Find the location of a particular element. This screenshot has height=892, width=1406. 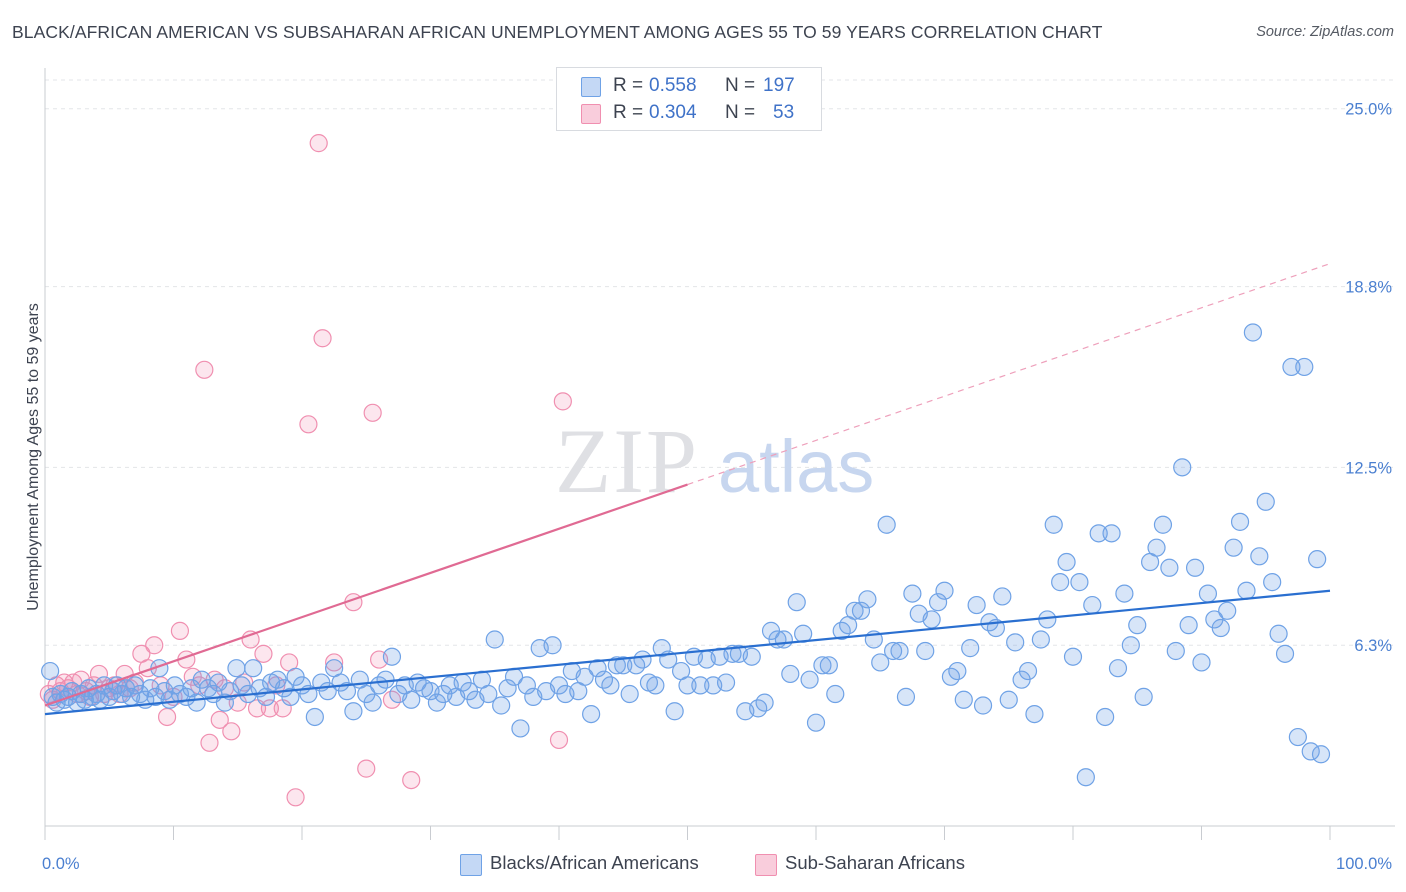

watermark: ZIP is located at coordinates (627, 461).